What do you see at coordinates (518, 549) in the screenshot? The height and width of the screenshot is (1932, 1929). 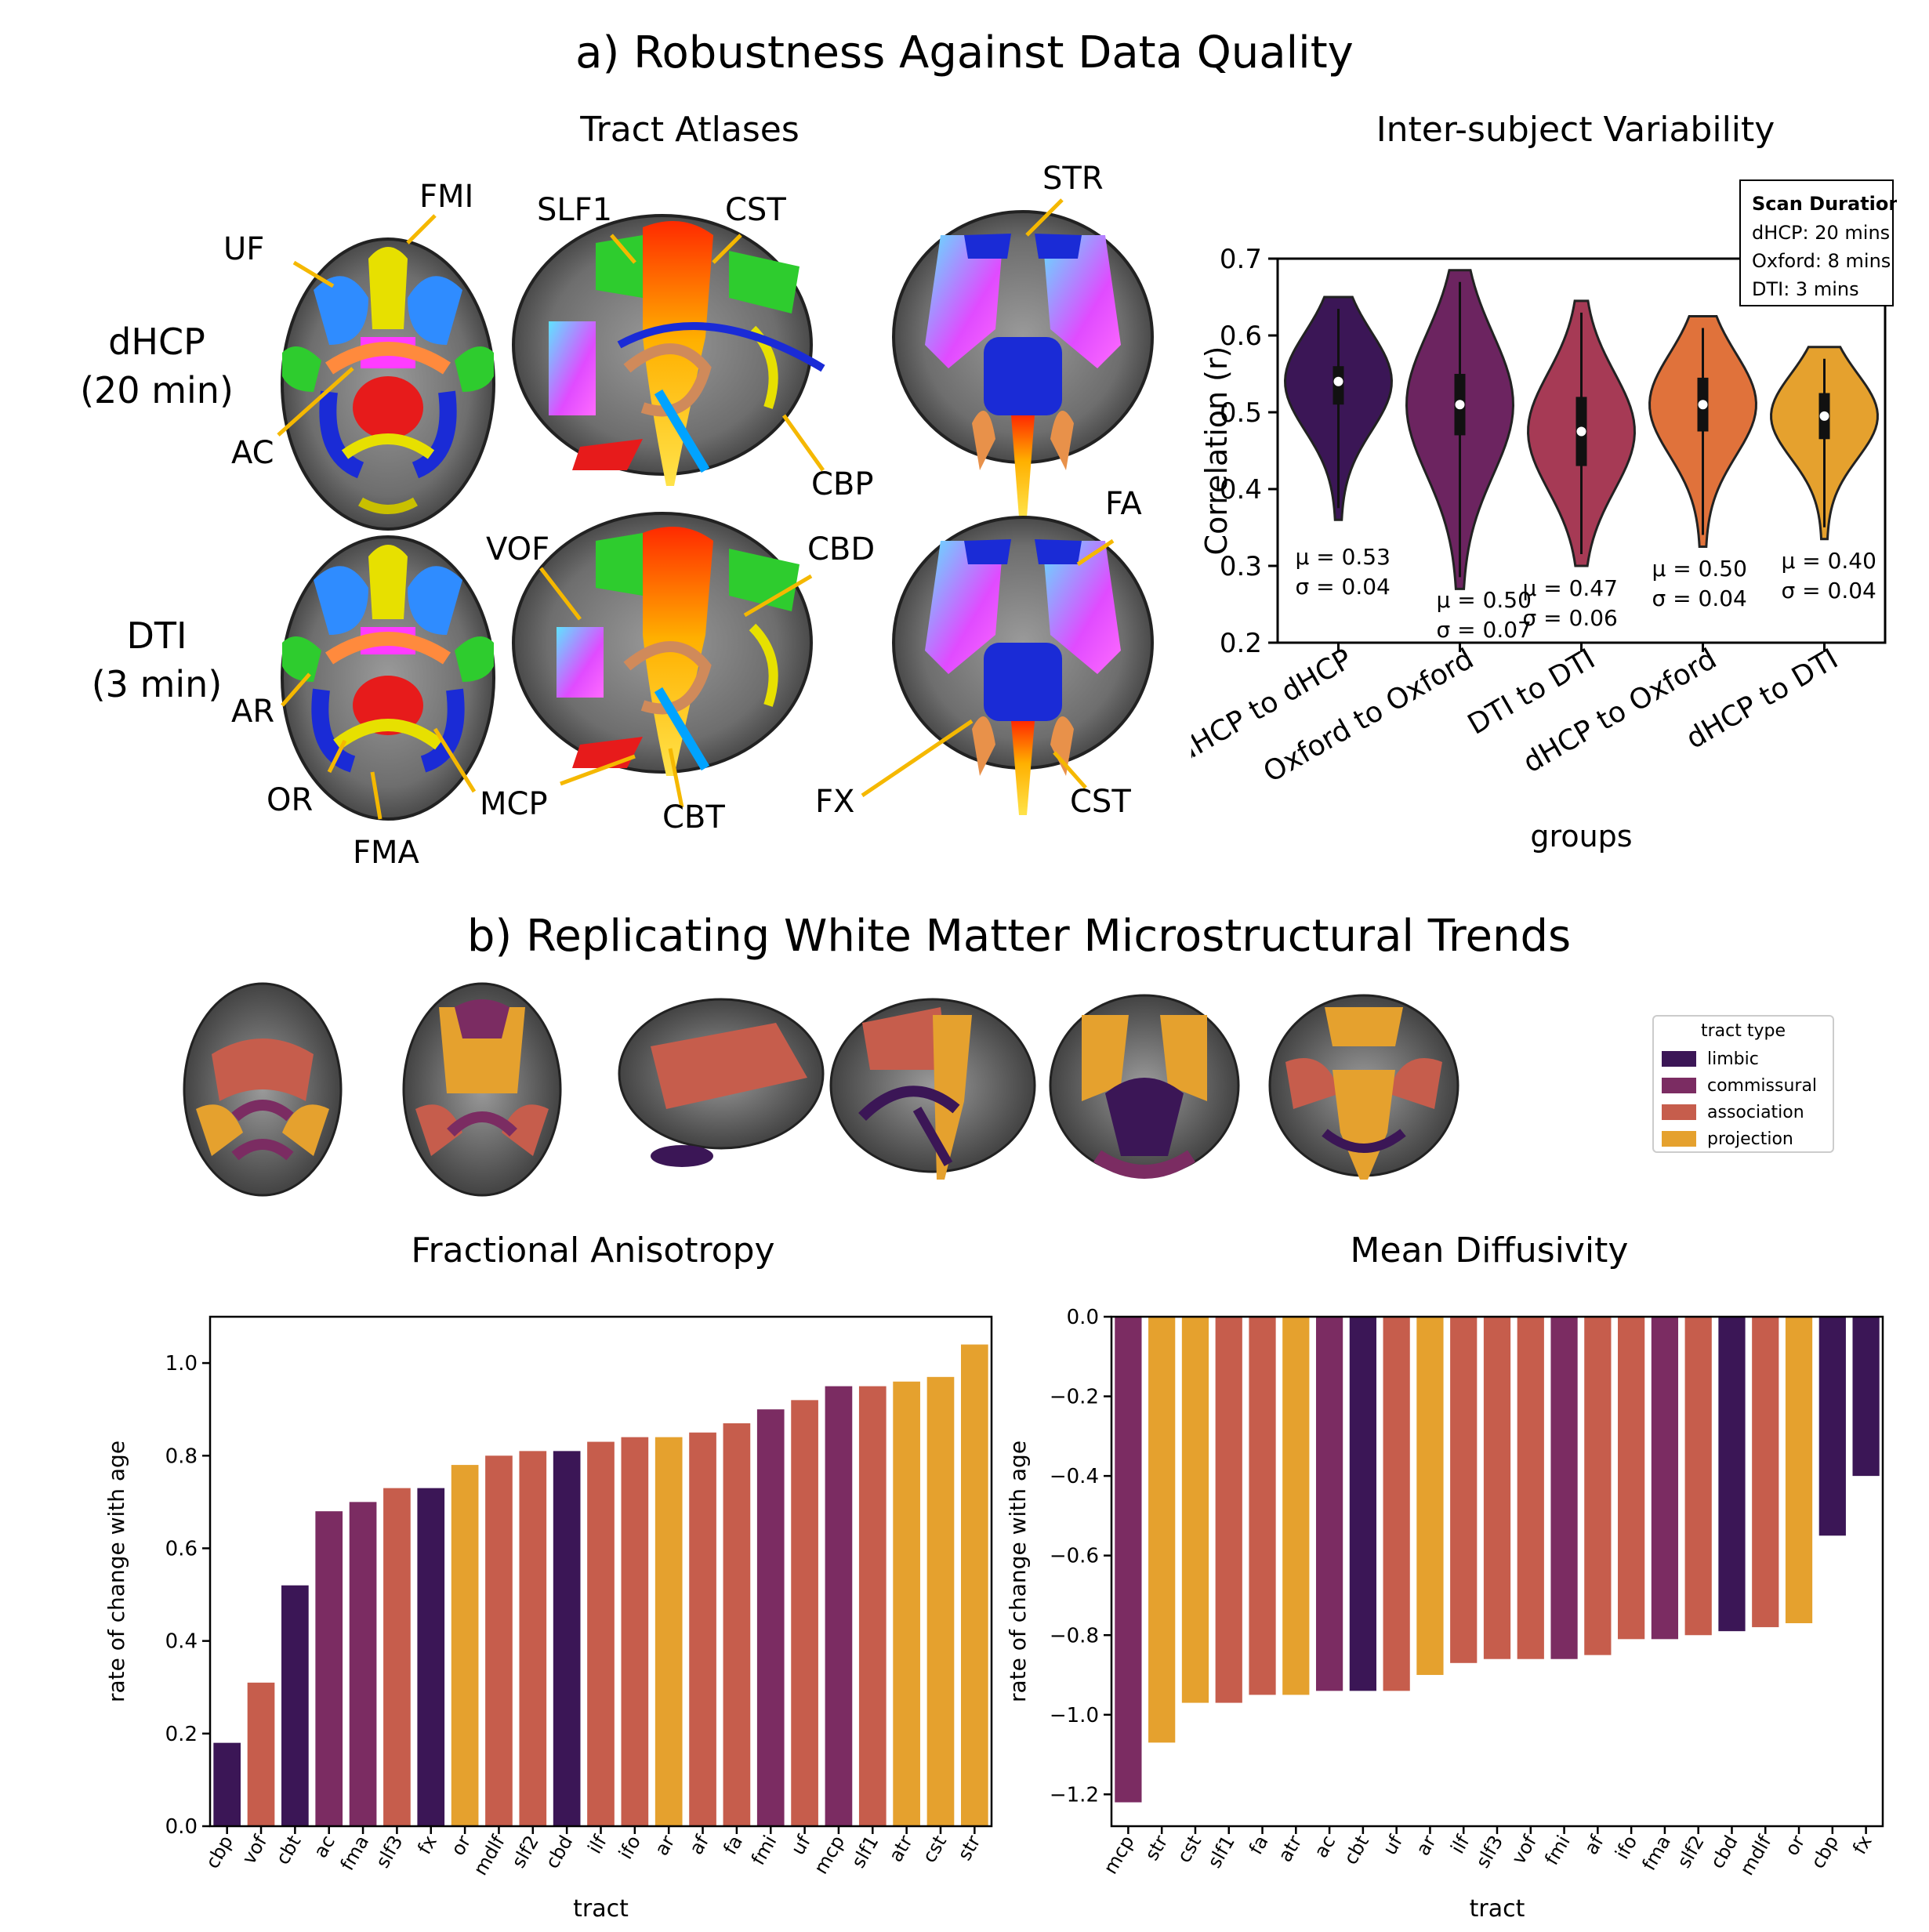 I see `tract-label-vof: VOF` at bounding box center [518, 549].